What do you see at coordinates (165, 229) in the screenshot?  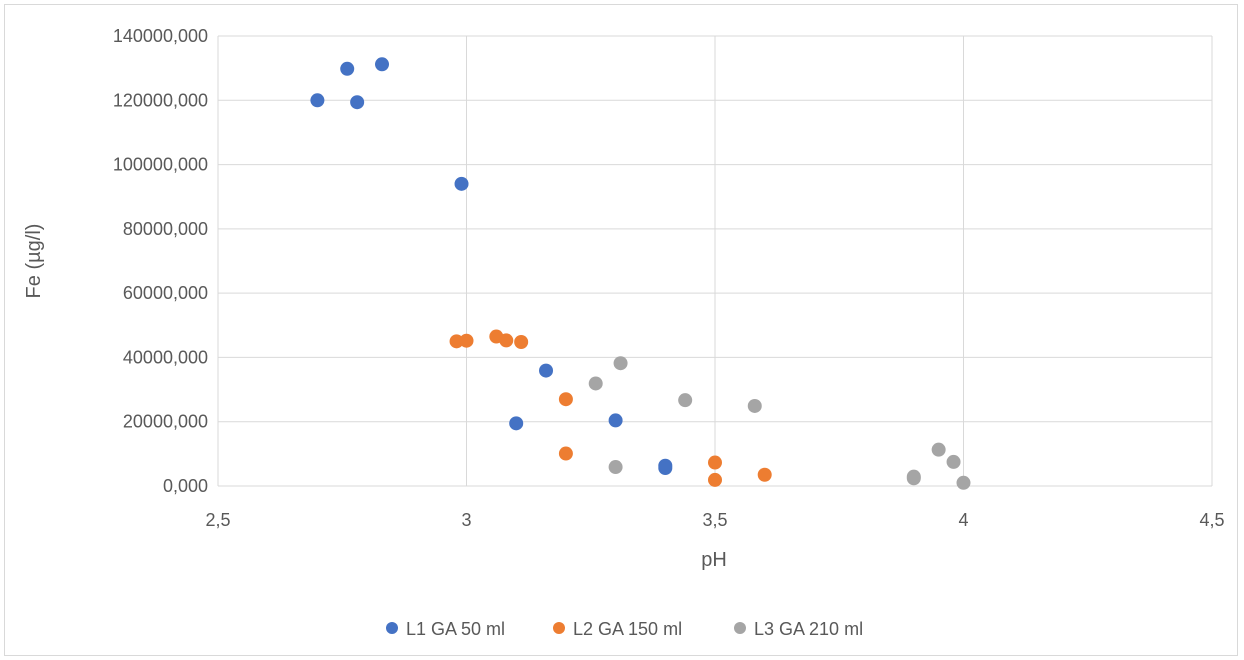 I see `y-tick-label: 80000,000` at bounding box center [165, 229].